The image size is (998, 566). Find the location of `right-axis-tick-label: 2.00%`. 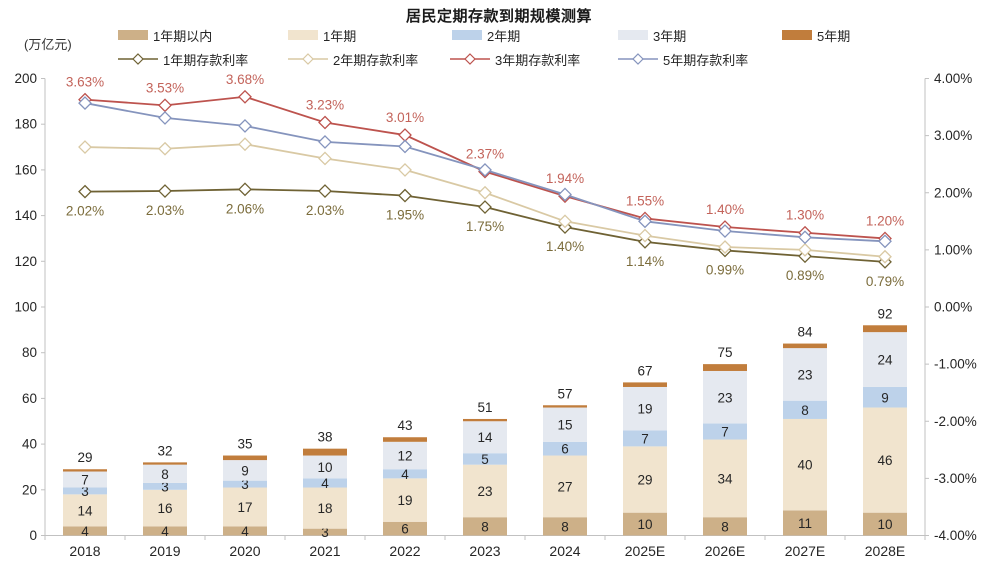

right-axis-tick-label: 2.00% is located at coordinates (953, 192).